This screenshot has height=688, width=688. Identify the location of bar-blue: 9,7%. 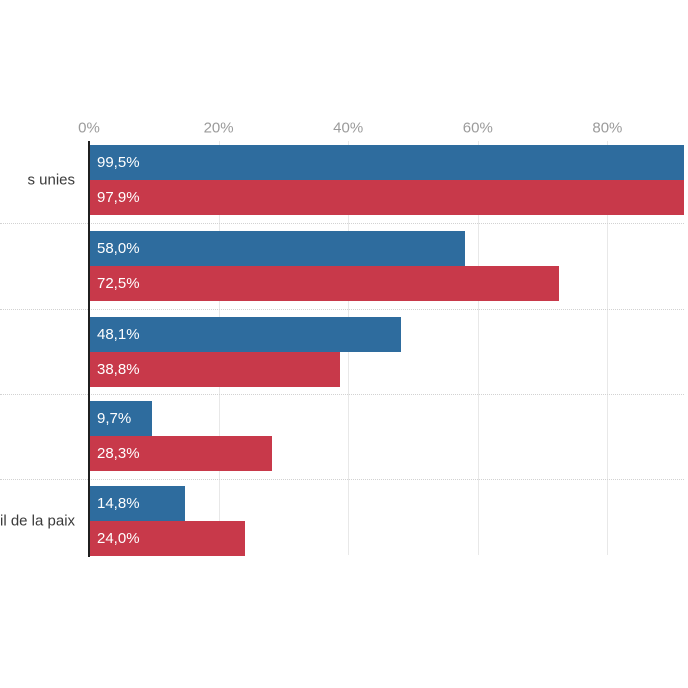
(120, 418).